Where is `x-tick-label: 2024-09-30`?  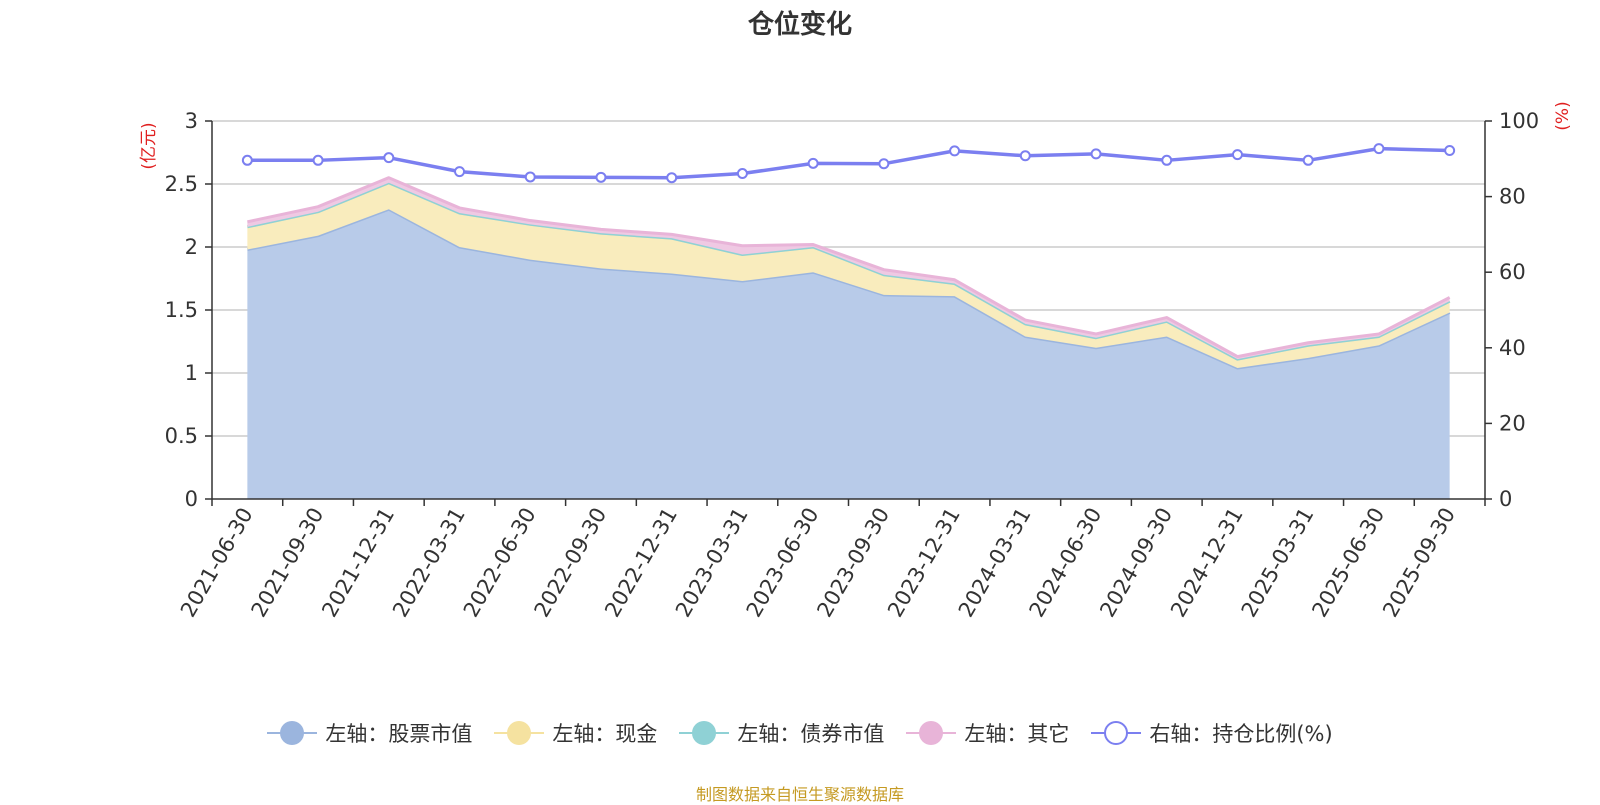
x-tick-label: 2024-09-30 is located at coordinates (1136, 563).